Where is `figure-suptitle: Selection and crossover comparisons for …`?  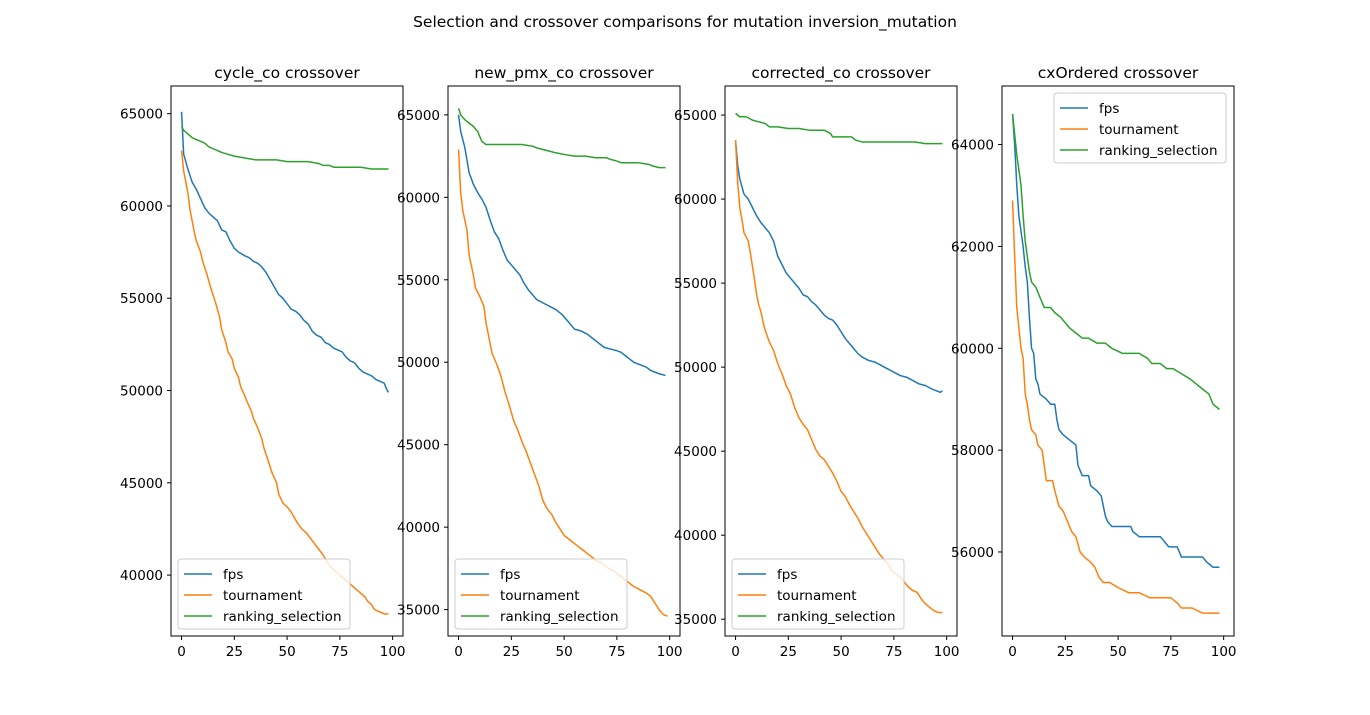
figure-suptitle: Selection and crossover comparisons for … is located at coordinates (685, 22).